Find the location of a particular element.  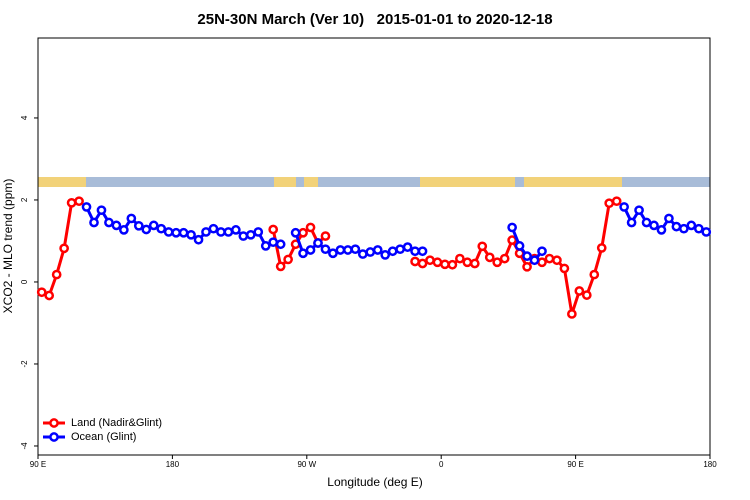

y-tick-label: -2 is located at coordinates (24, 364).